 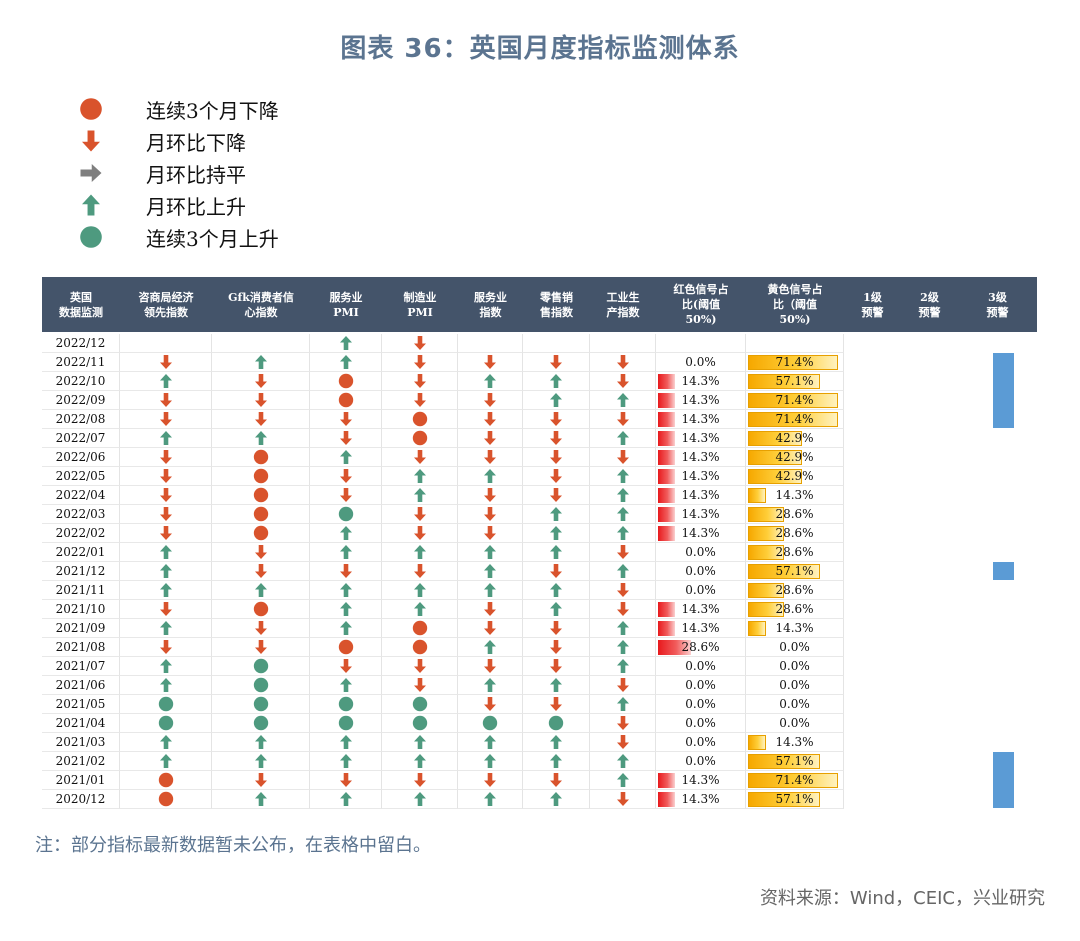 I want to click on row-date: 2020/12, so click(x=81, y=799).